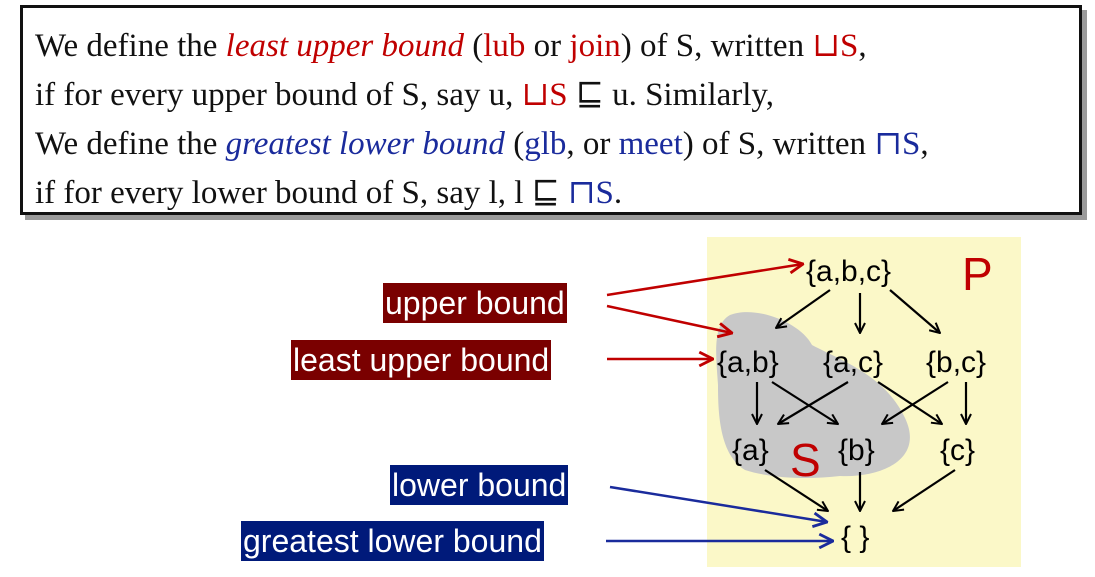 The image size is (1095, 577). What do you see at coordinates (803, 308) in the screenshot?
I see `edge-abc-ab` at bounding box center [803, 308].